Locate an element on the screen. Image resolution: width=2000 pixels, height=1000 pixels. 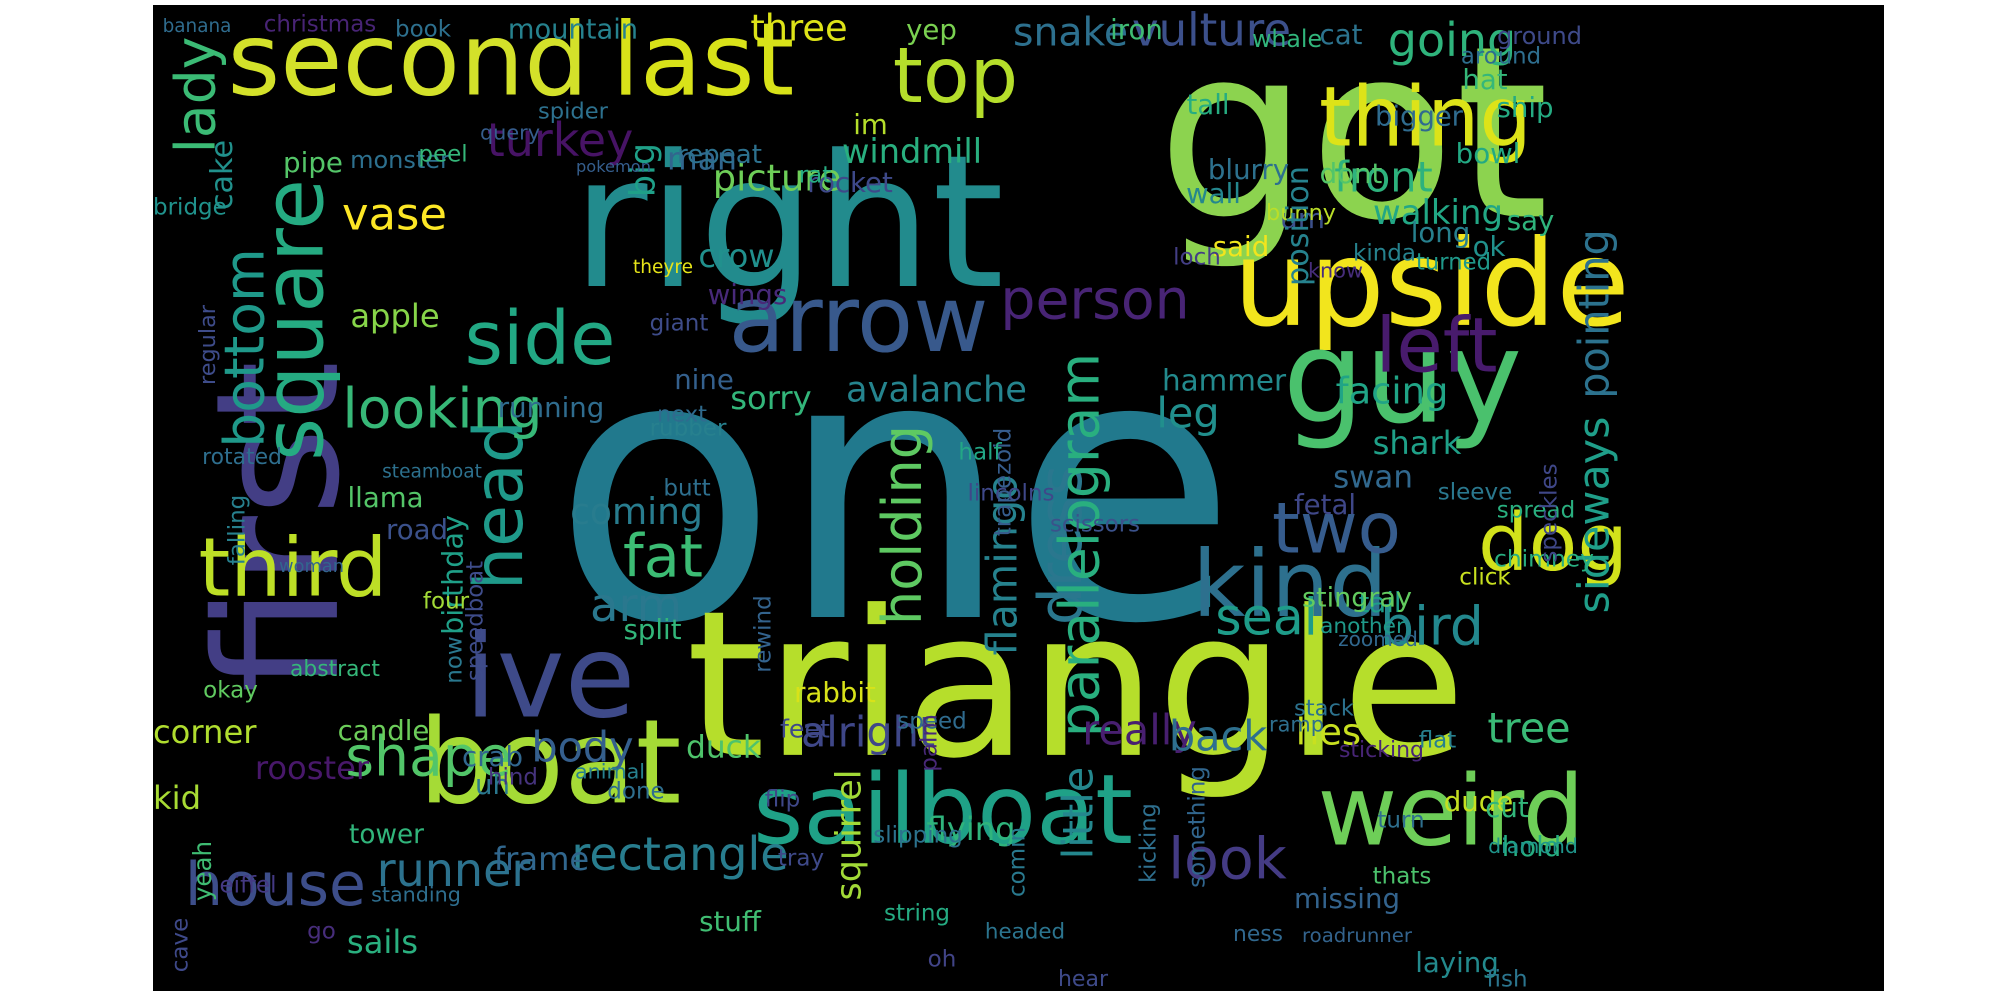
cloud-word-rooster: rooster is located at coordinates (312, 767).